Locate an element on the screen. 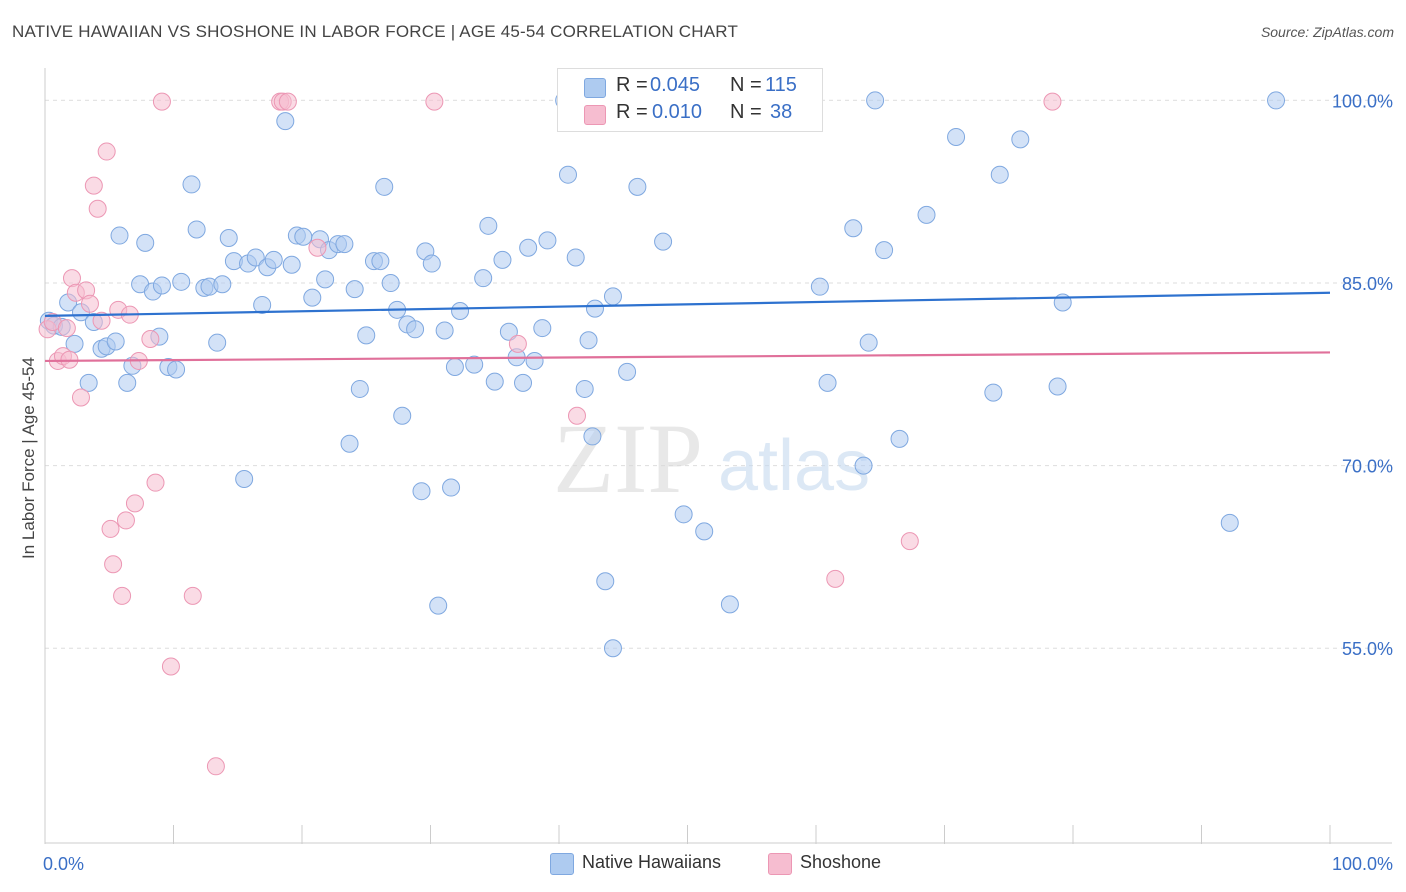 This screenshot has height=892, width=1406. y-tick-label: 55.0% is located at coordinates (1367, 649).